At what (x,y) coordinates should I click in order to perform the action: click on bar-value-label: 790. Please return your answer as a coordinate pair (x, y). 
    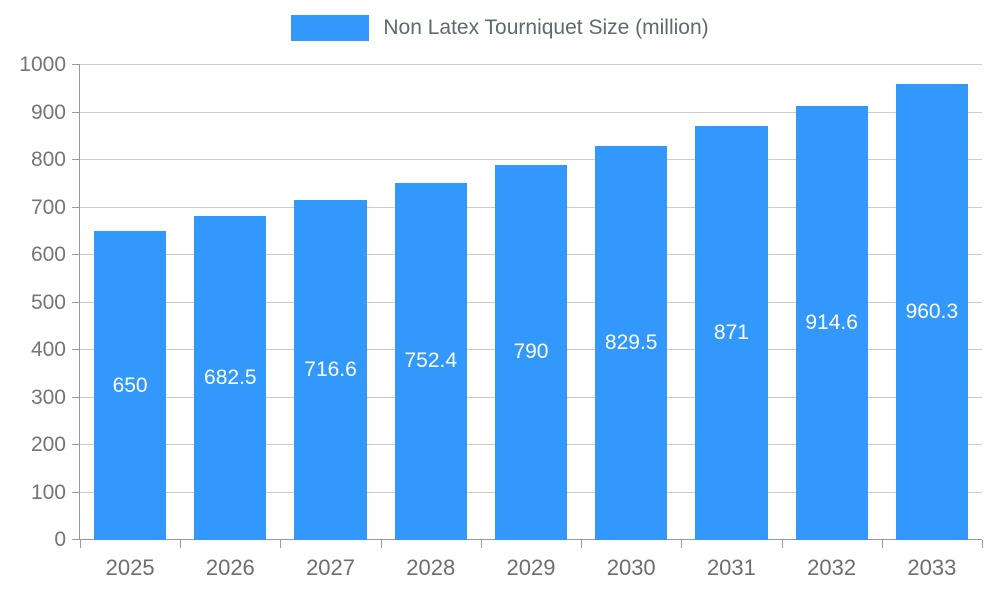
    Looking at the image, I should click on (531, 352).